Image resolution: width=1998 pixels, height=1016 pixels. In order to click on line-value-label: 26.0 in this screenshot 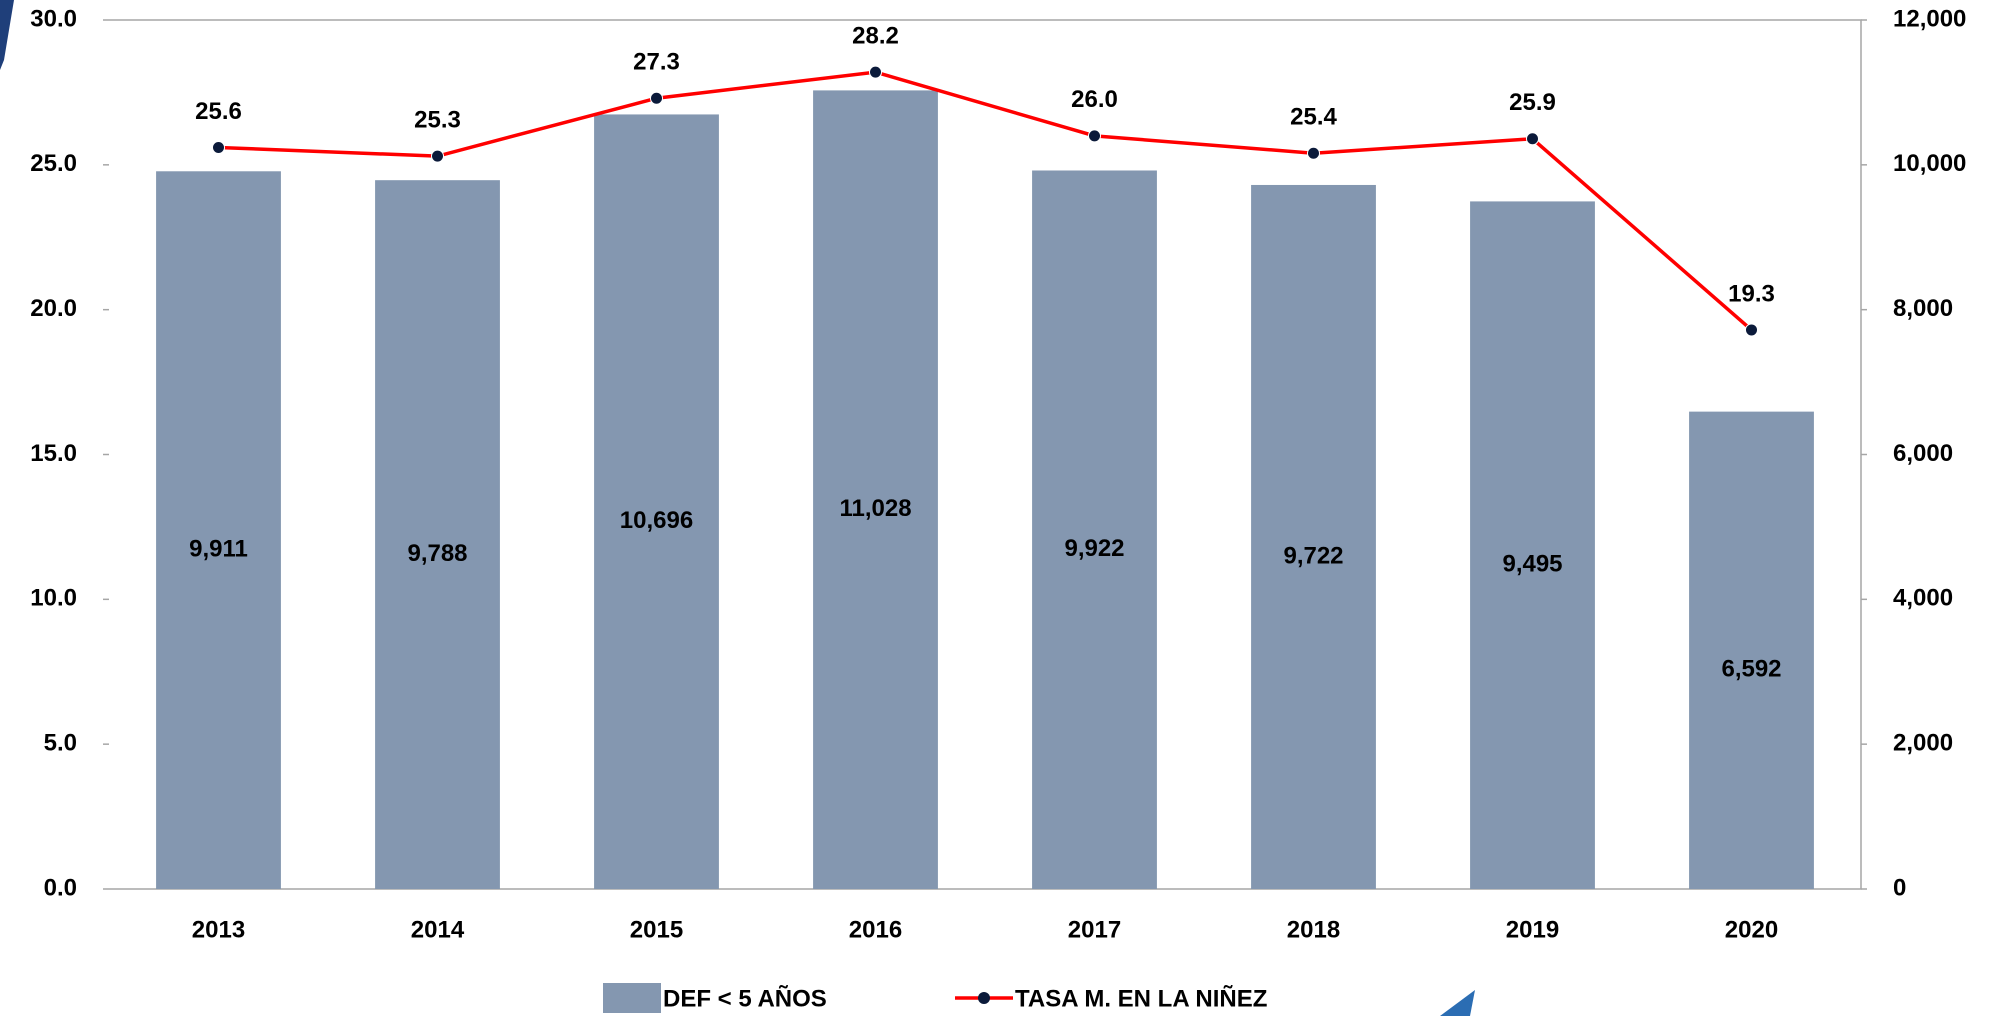, I will do `click(1094, 99)`.